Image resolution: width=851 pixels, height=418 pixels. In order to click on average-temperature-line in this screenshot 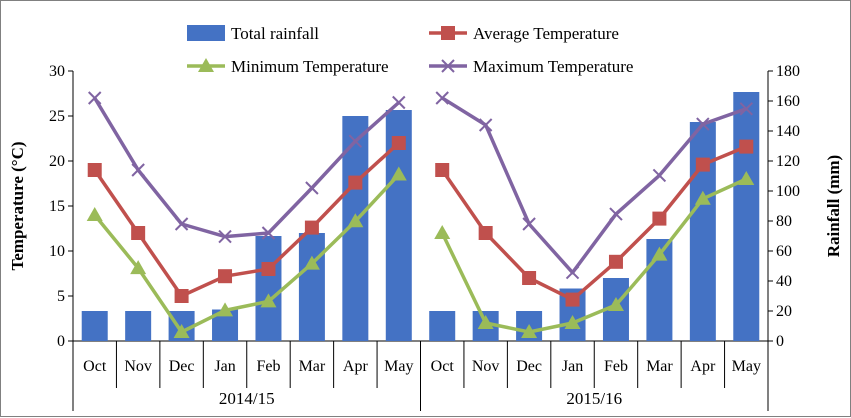, I will do `click(593, 223)`.